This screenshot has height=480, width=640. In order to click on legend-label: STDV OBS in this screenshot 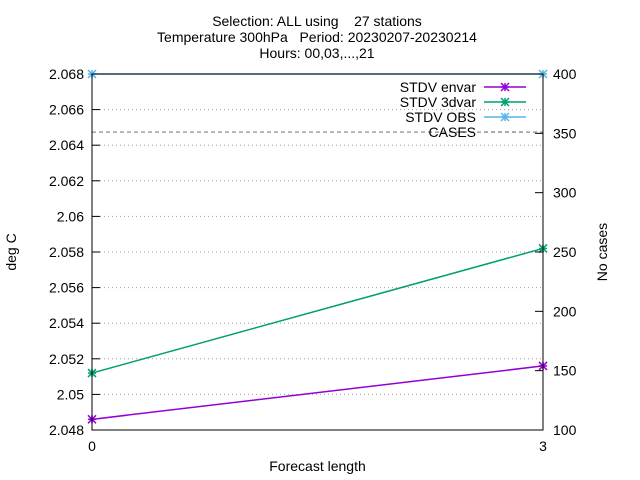, I will do `click(440, 117)`.